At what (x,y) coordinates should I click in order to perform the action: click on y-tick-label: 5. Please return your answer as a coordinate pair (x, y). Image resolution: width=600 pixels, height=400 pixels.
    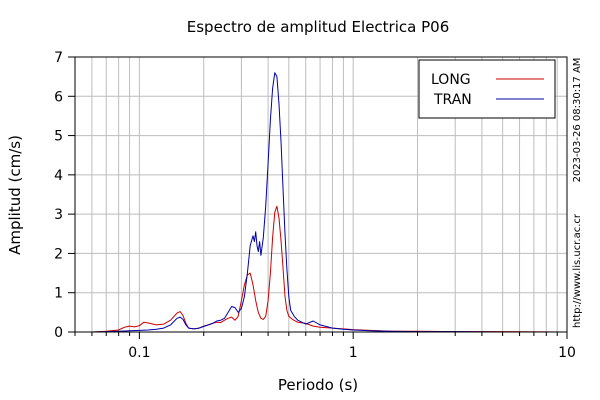
    Looking at the image, I should click on (58, 137).